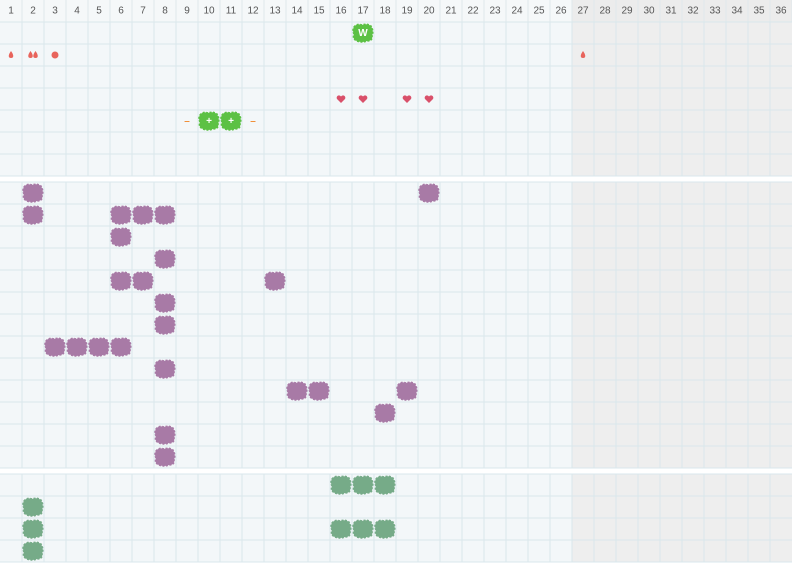 The height and width of the screenshot is (563, 792). I want to click on column-number: 26, so click(561, 11).